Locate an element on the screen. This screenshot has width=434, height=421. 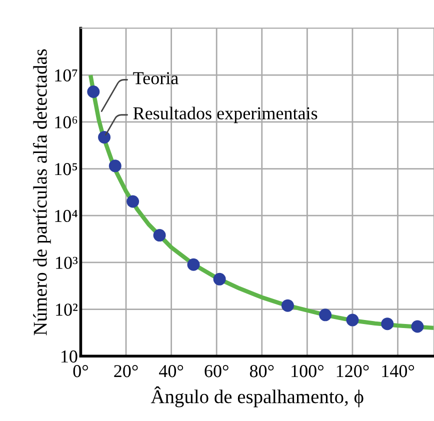
x-tick-label: 80° is located at coordinates (262, 371).